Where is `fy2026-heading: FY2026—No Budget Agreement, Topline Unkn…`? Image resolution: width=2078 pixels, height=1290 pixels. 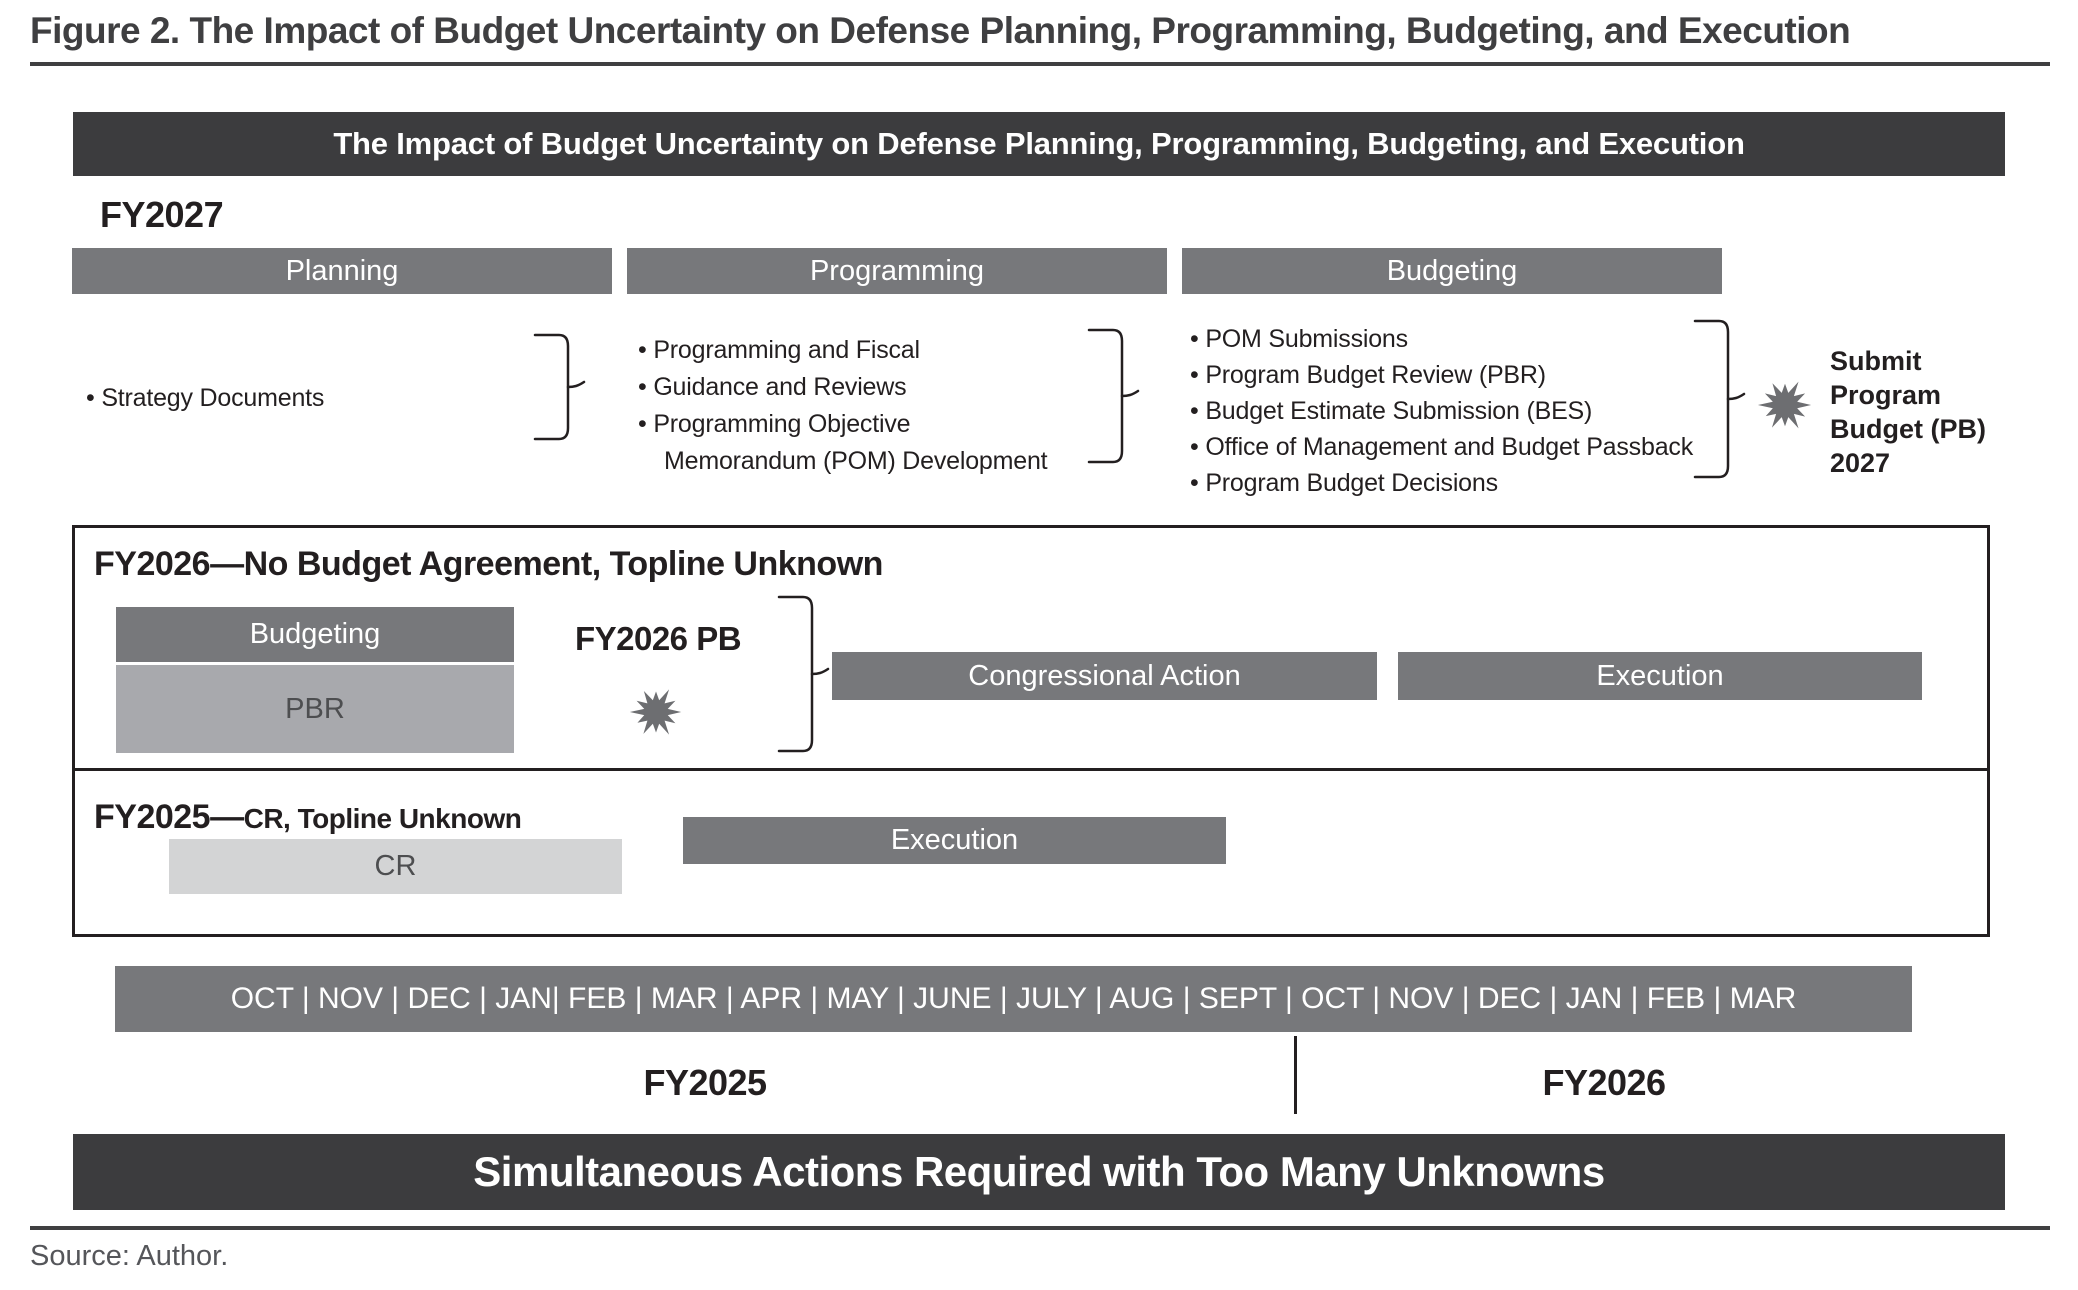
fy2026-heading: FY2026—No Budget Agreement, Topline Unkn… is located at coordinates (488, 564).